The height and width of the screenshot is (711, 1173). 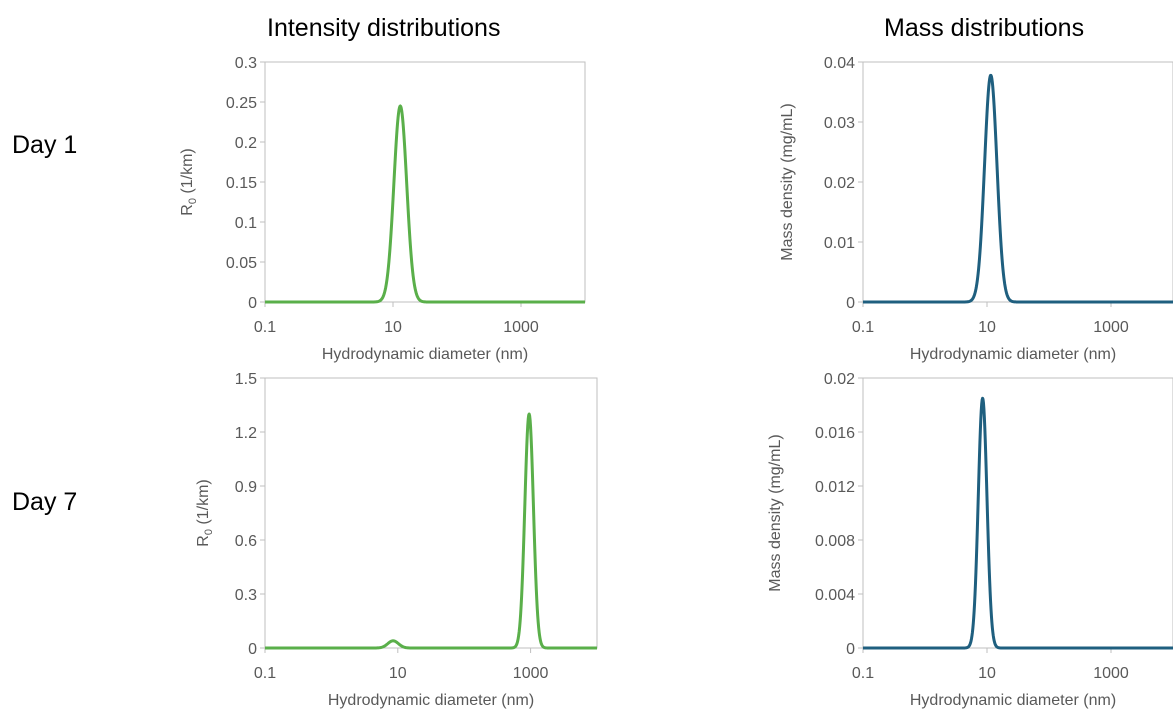 I want to click on day7-mass-y-tick-label: 0, so click(x=850, y=649).